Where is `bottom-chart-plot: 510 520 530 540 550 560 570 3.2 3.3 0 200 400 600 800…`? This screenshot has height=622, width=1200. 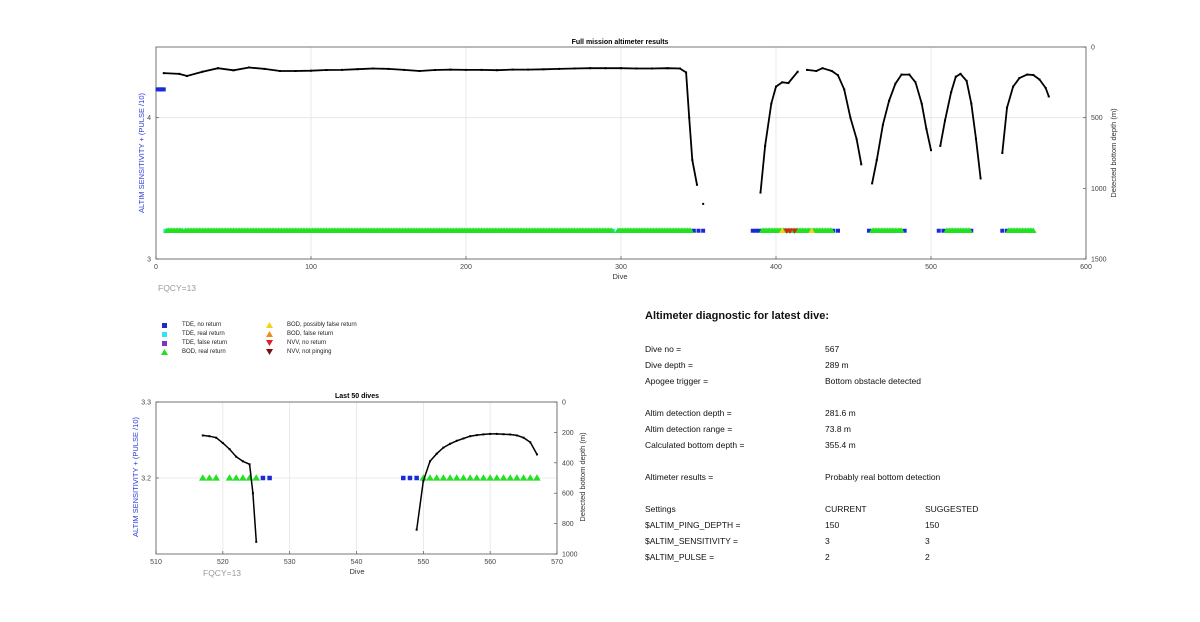
bottom-chart-plot: 510 520 530 540 550 560 570 3.2 3.3 0 200 400 600 800… is located at coordinates (359, 483).